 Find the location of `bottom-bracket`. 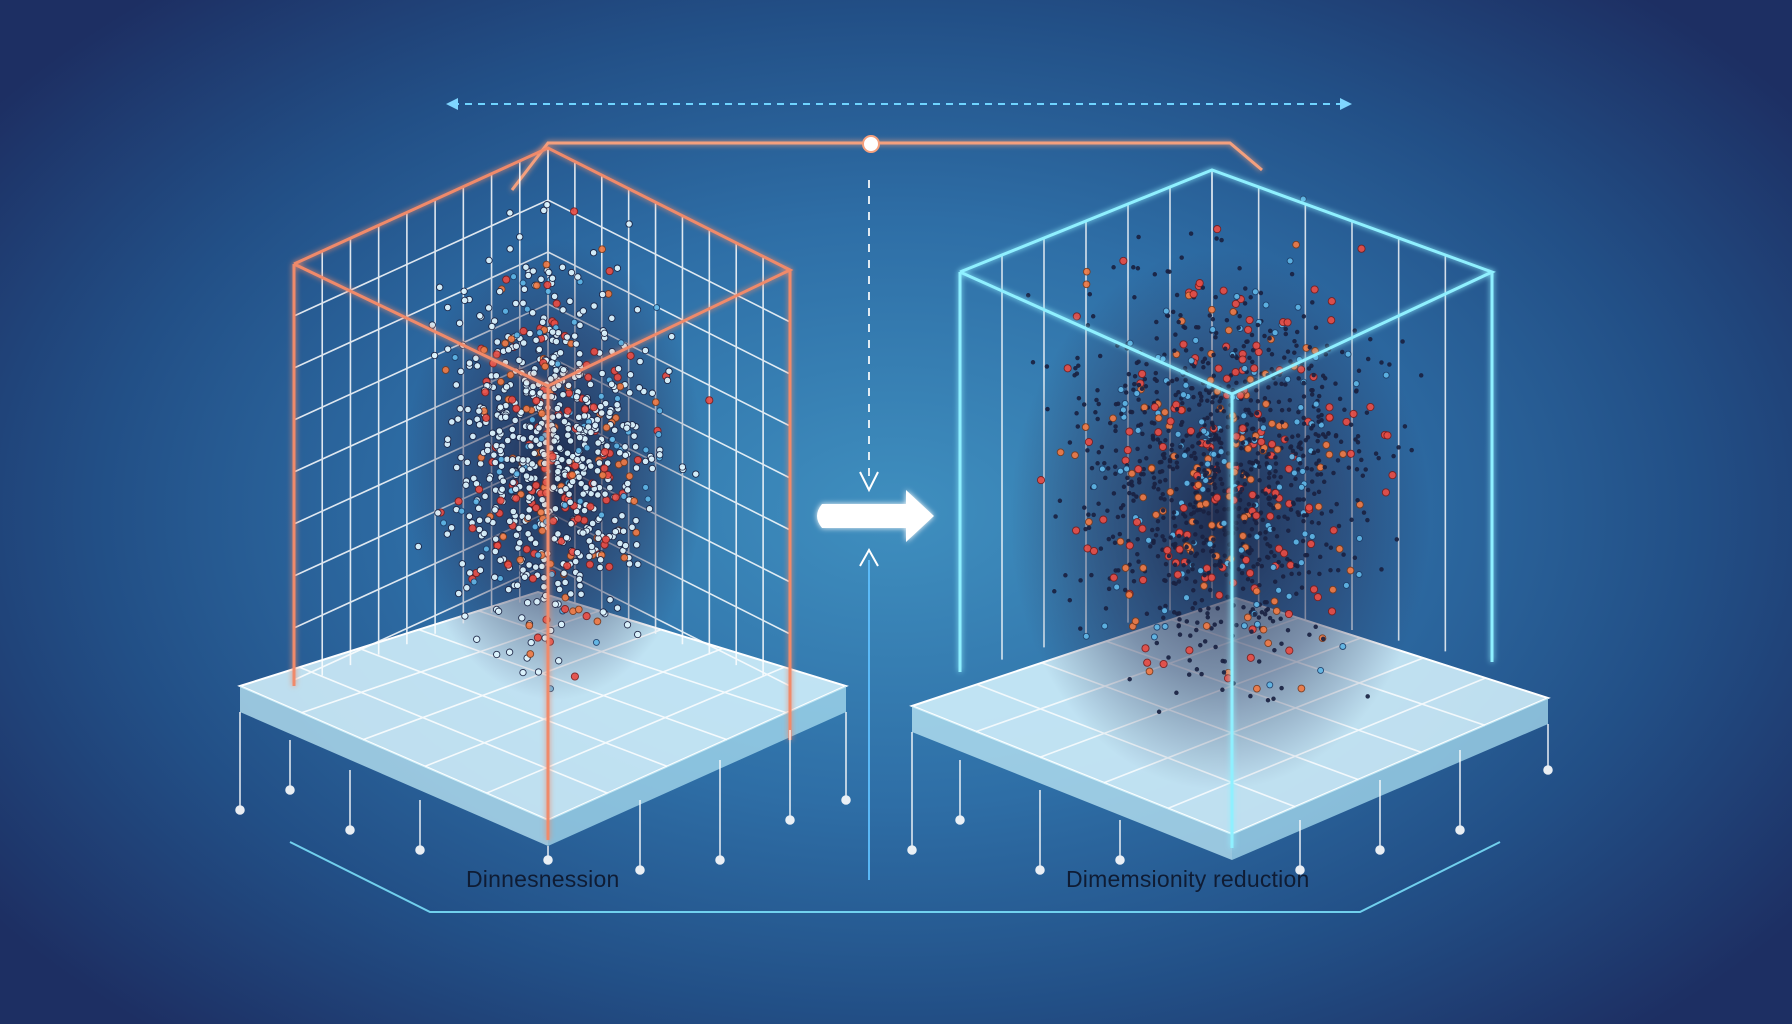

bottom-bracket is located at coordinates (895, 877).